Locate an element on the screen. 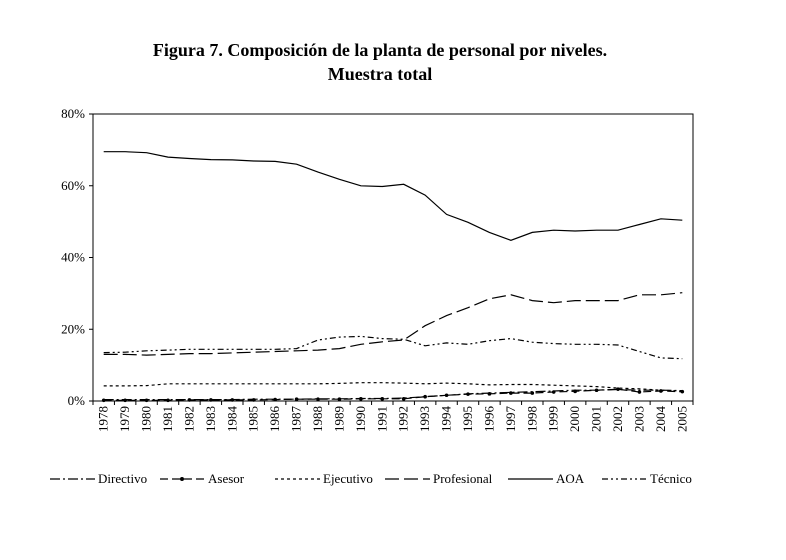  series-line-profesional is located at coordinates (393, 324).